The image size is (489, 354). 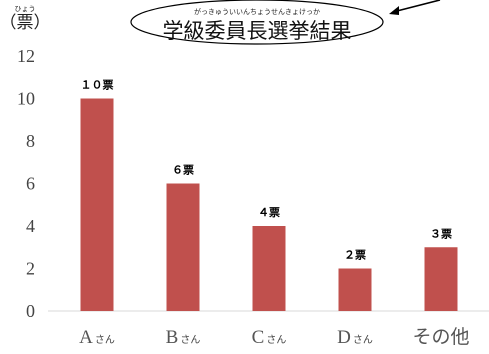 What do you see at coordinates (394, 10) in the screenshot?
I see `pointer-arrowhead` at bounding box center [394, 10].